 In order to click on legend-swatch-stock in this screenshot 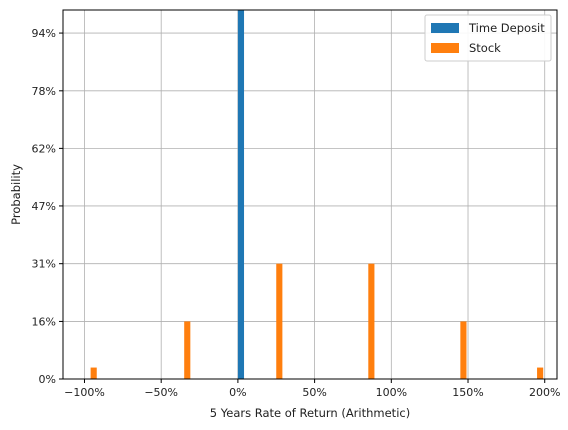, I will do `click(445, 48)`.